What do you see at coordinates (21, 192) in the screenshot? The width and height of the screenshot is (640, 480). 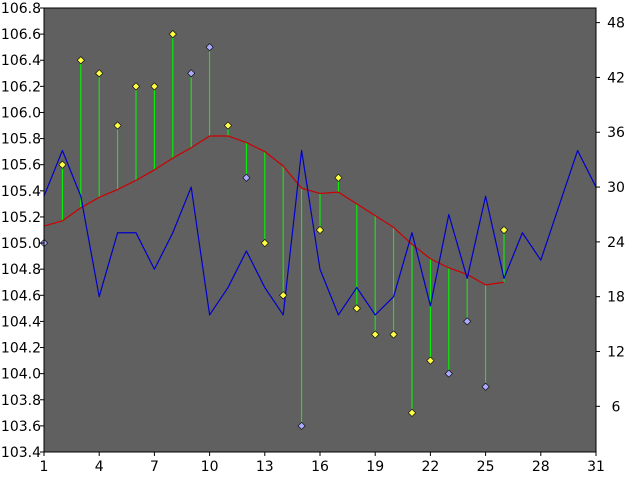 I see `left-tick-label: 105.4` at bounding box center [21, 192].